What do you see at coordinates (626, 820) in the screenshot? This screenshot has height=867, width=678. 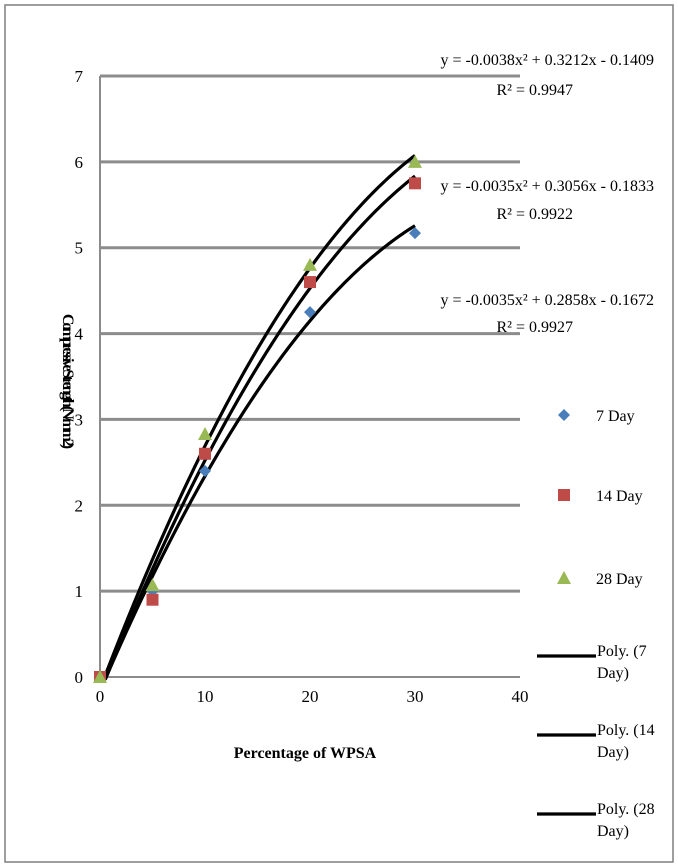 I see `legend-label: Poly. (28 Day)` at bounding box center [626, 820].